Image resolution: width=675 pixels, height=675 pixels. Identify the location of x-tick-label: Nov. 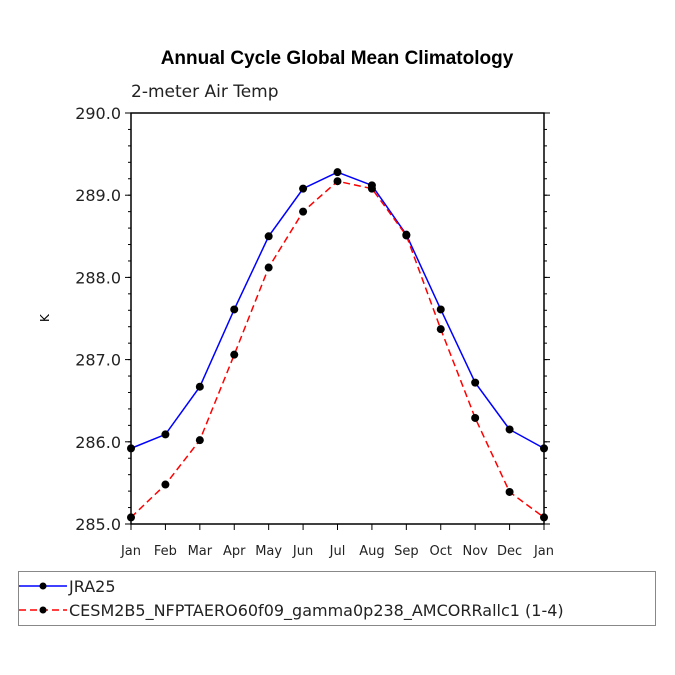
(475, 551).